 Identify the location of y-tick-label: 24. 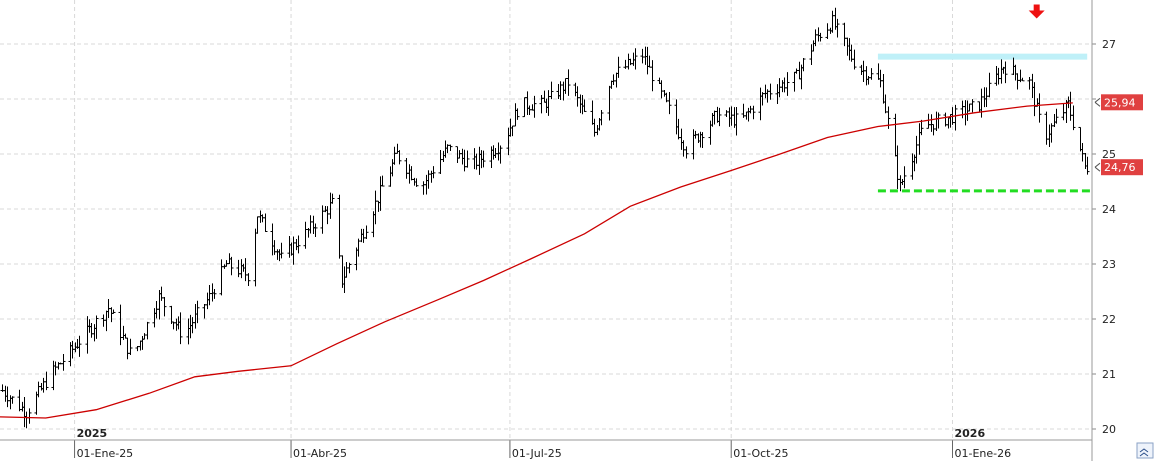
(1109, 209).